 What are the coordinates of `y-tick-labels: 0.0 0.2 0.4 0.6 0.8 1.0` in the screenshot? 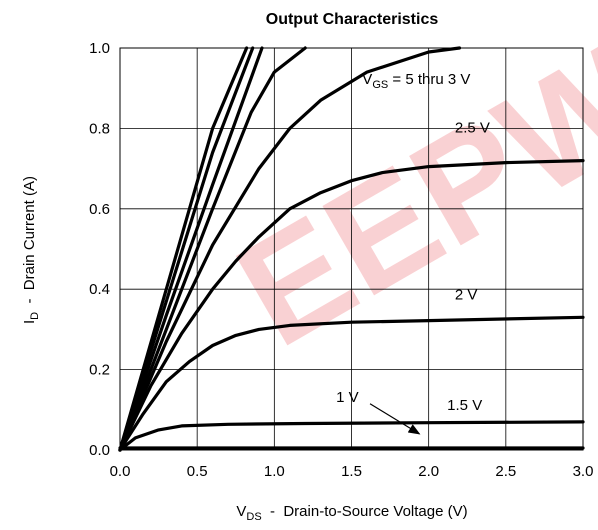 It's located at (99, 249).